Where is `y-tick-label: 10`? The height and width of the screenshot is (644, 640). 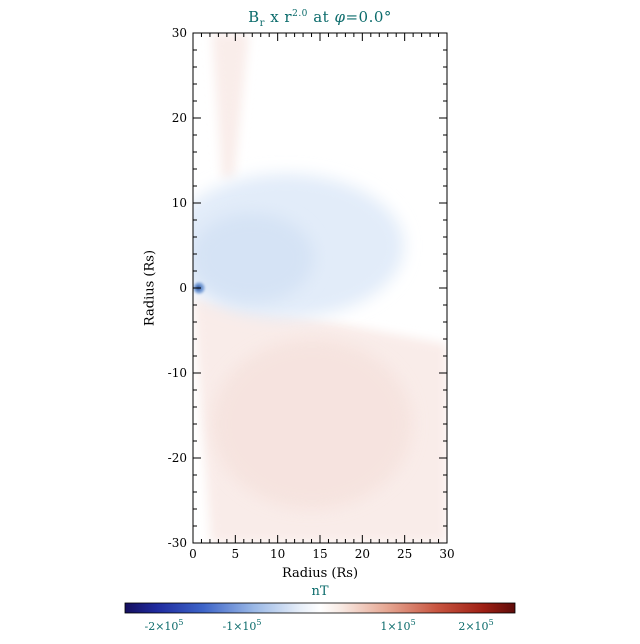 y-tick-label: 10 is located at coordinates (179, 203).